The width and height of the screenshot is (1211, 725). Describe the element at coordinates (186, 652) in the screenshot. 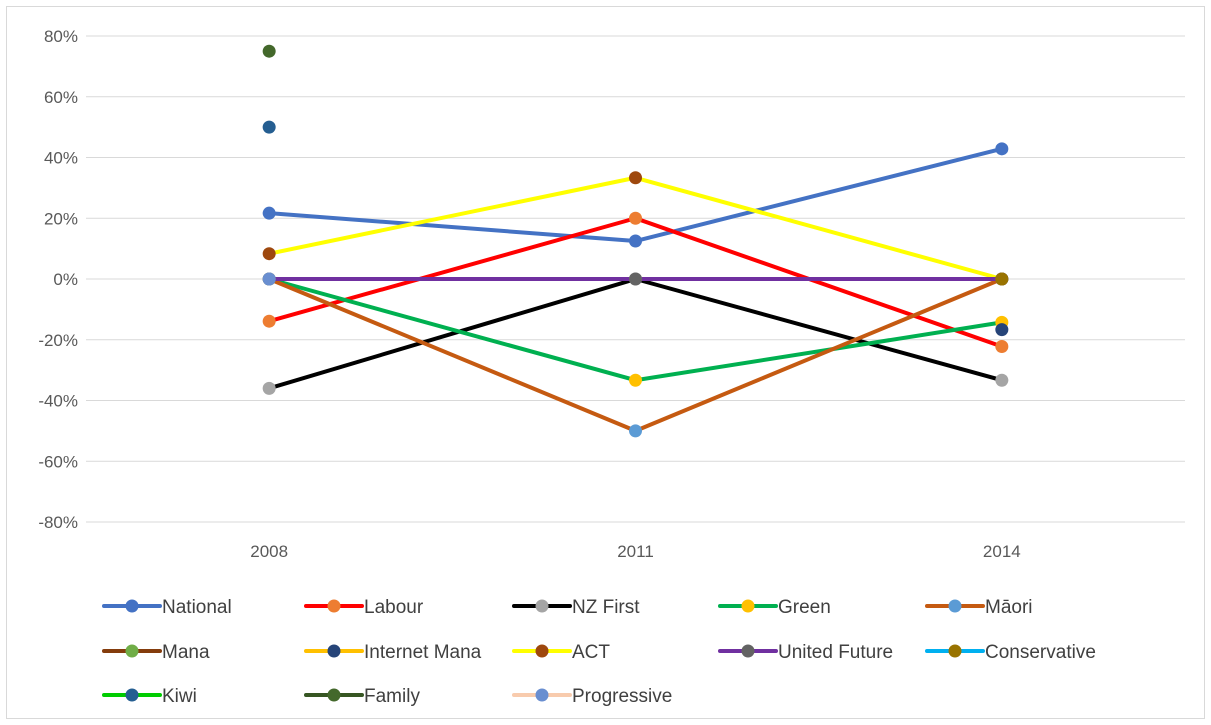

I see `legend-label: Mana` at that location.